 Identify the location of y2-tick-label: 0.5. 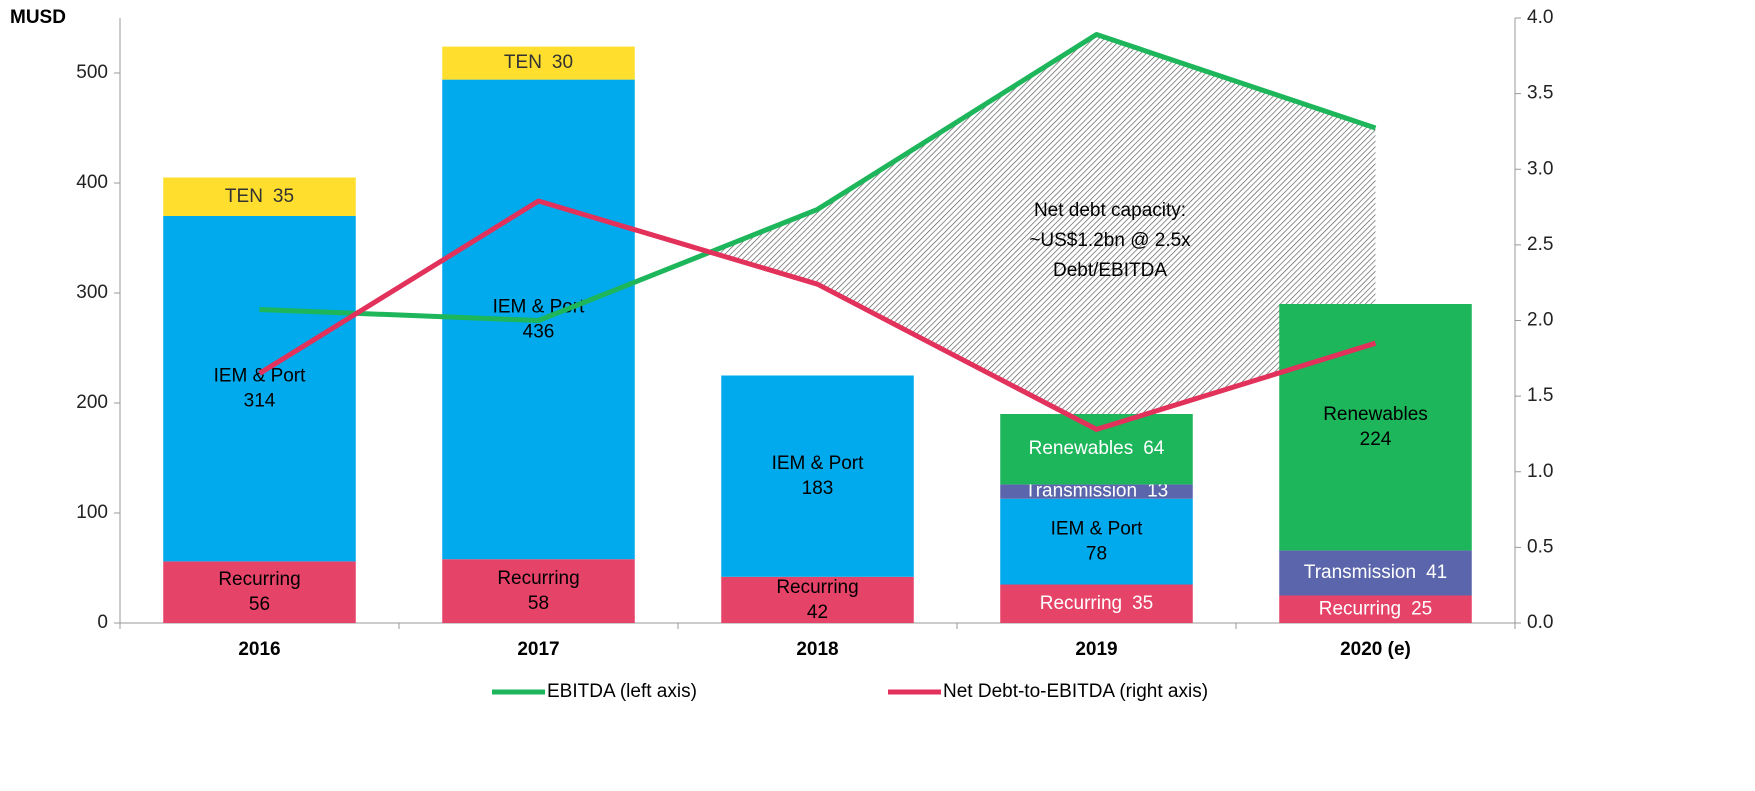
(1540, 546).